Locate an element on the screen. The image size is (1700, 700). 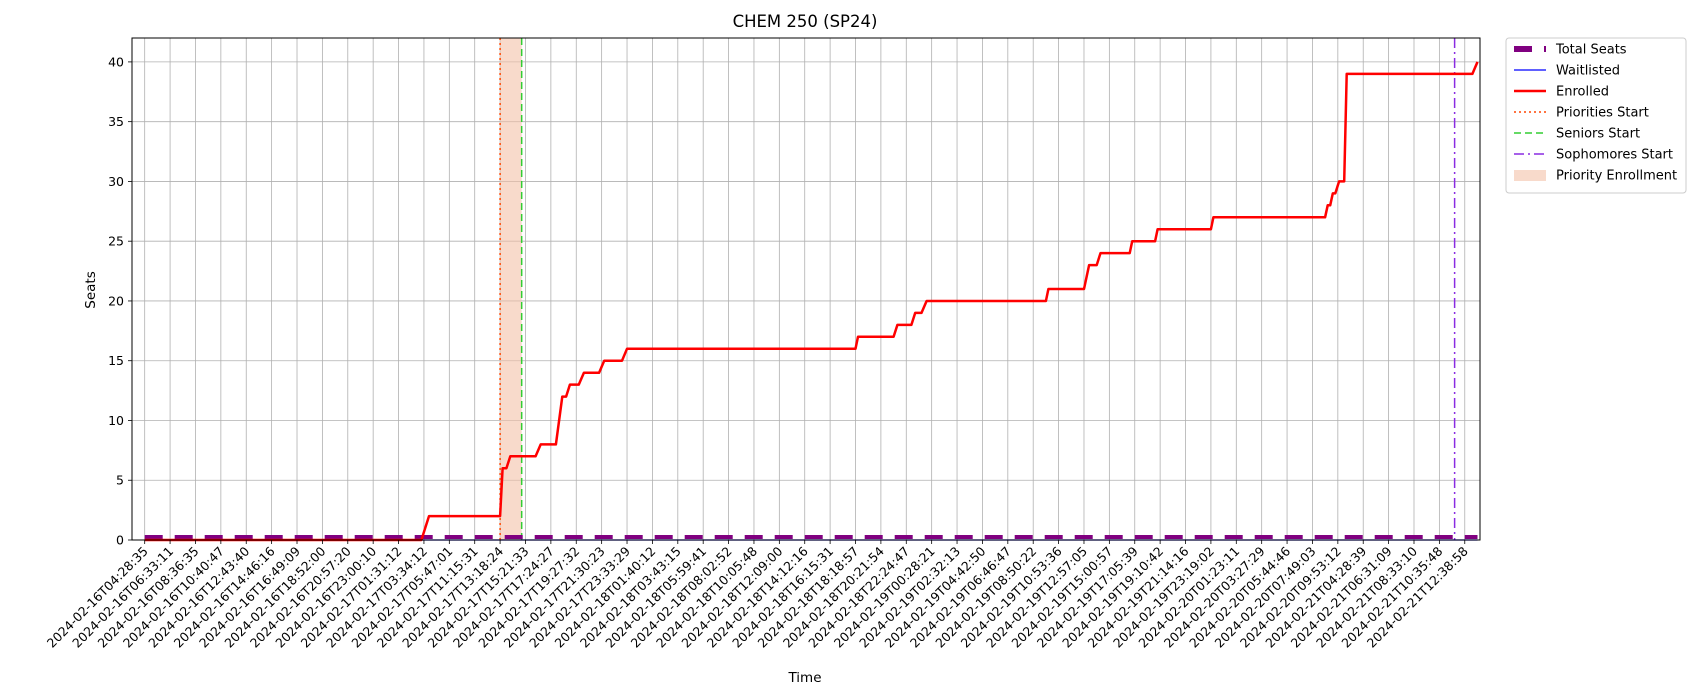
legend-label-priorities-start: Priorities Start is located at coordinates (1602, 113).